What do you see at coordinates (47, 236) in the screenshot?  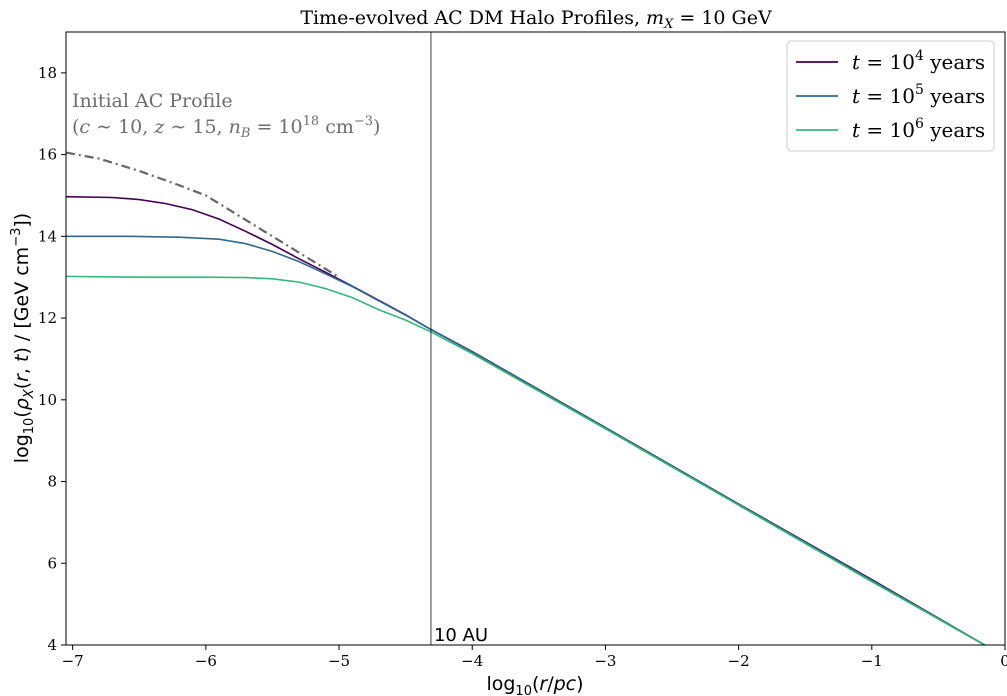 I see `y-tick-label: 14` at bounding box center [47, 236].